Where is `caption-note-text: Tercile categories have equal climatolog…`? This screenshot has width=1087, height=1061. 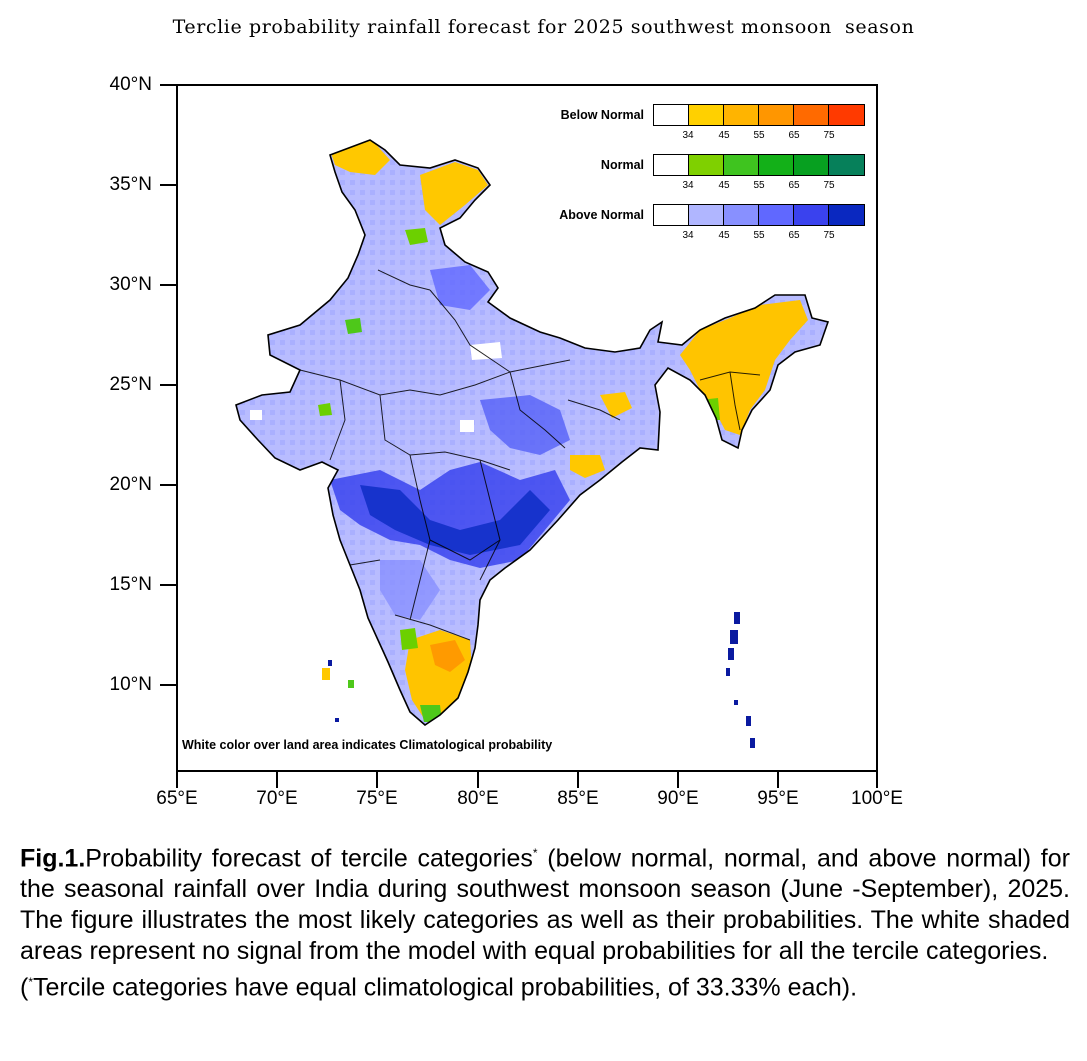 caption-note-text: Tercile categories have equal climatolog… is located at coordinates (445, 987).